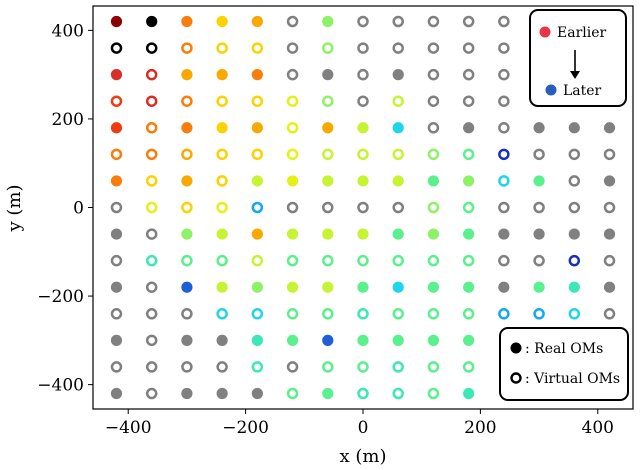  What do you see at coordinates (598, 428) in the screenshot?
I see `x-tick-label: 400` at bounding box center [598, 428].